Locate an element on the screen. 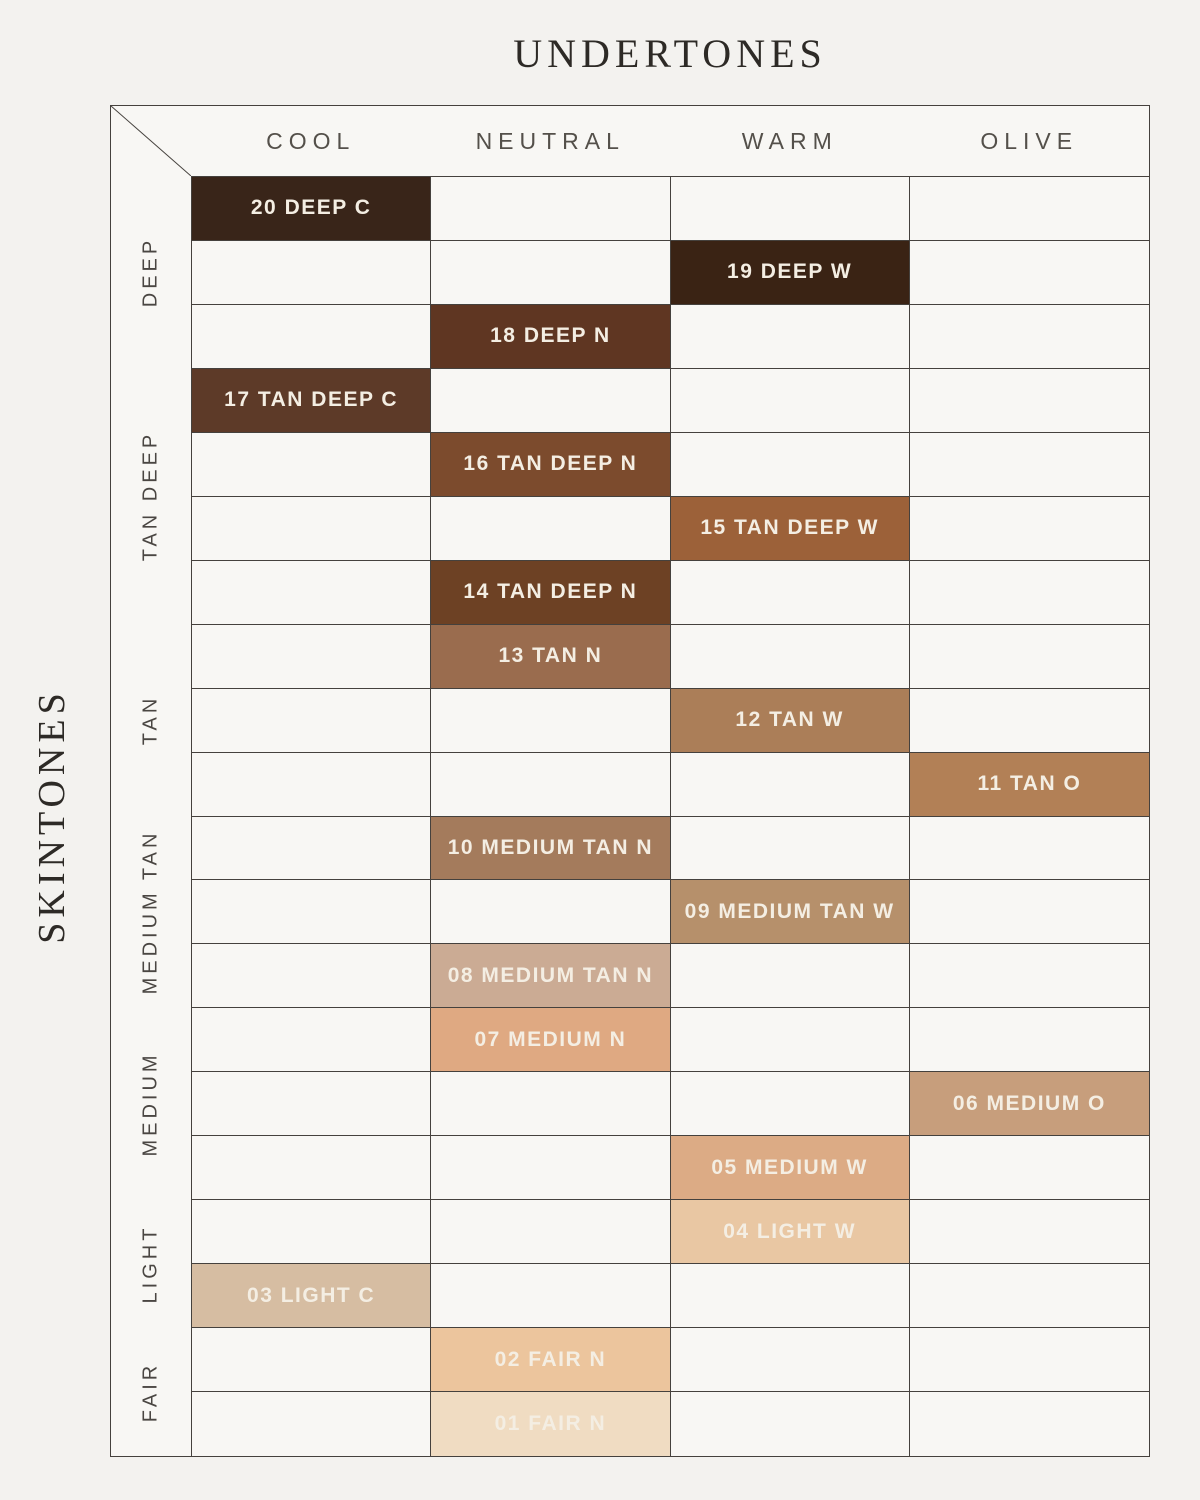 Image resolution: width=1200 pixels, height=1500 pixels. shade-cell-11-tan-o: 11 TAN O is located at coordinates (1029, 784).